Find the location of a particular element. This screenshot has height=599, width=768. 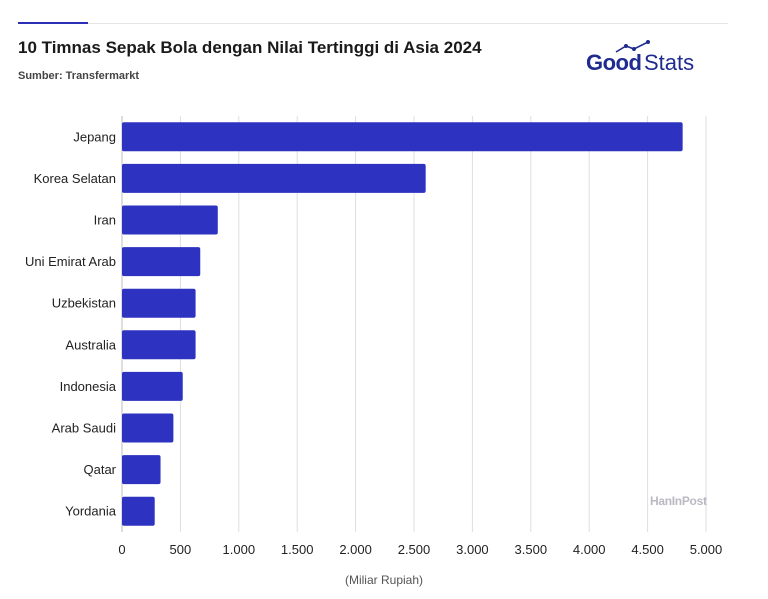

x-tick-label: 2.000 is located at coordinates (355, 549).